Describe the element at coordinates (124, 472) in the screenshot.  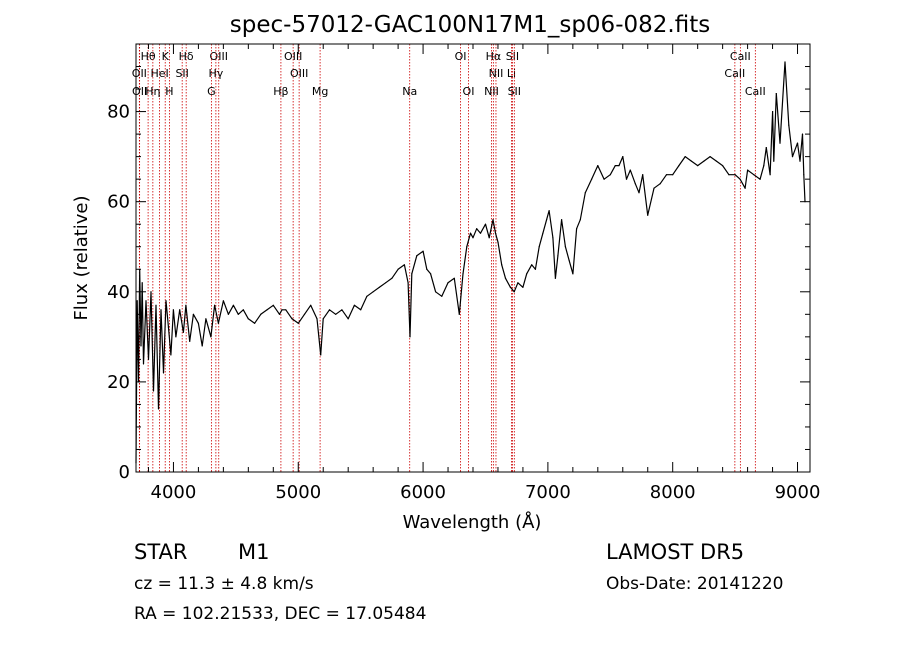
I see `y-tick-label: 0` at that location.